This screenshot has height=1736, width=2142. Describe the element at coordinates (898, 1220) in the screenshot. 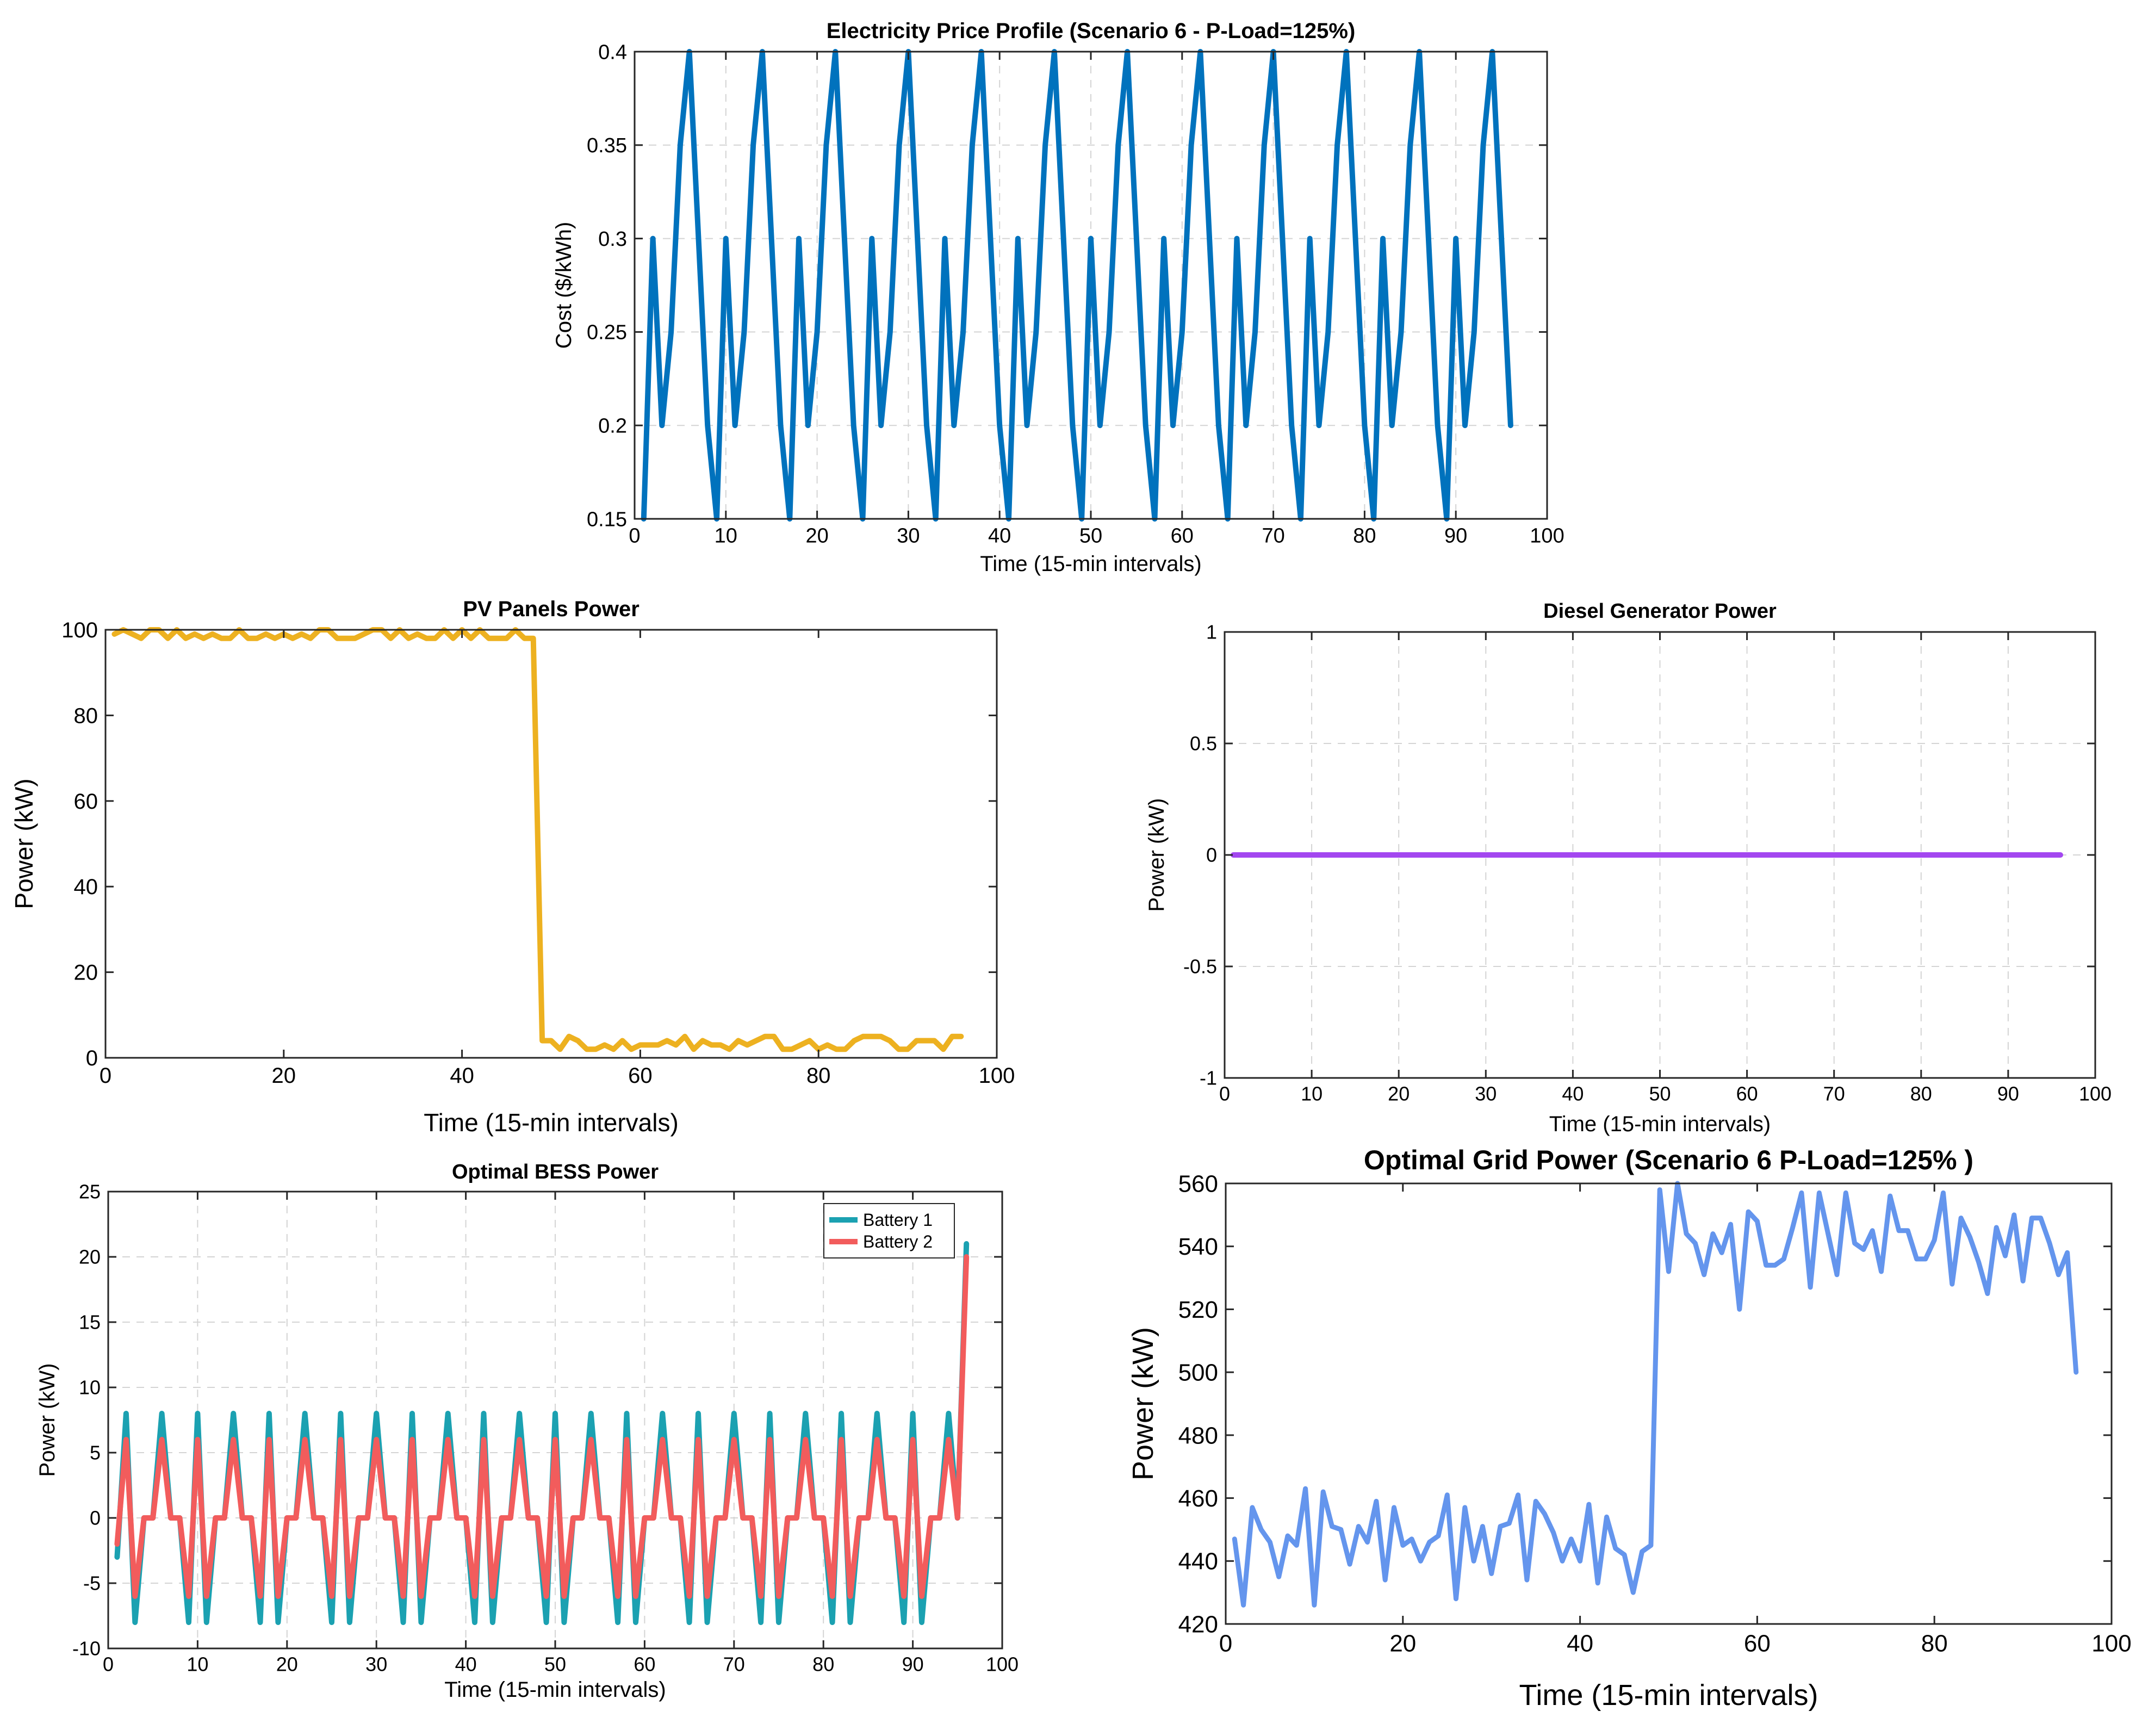

I see `legend-label: Battery 1` at that location.